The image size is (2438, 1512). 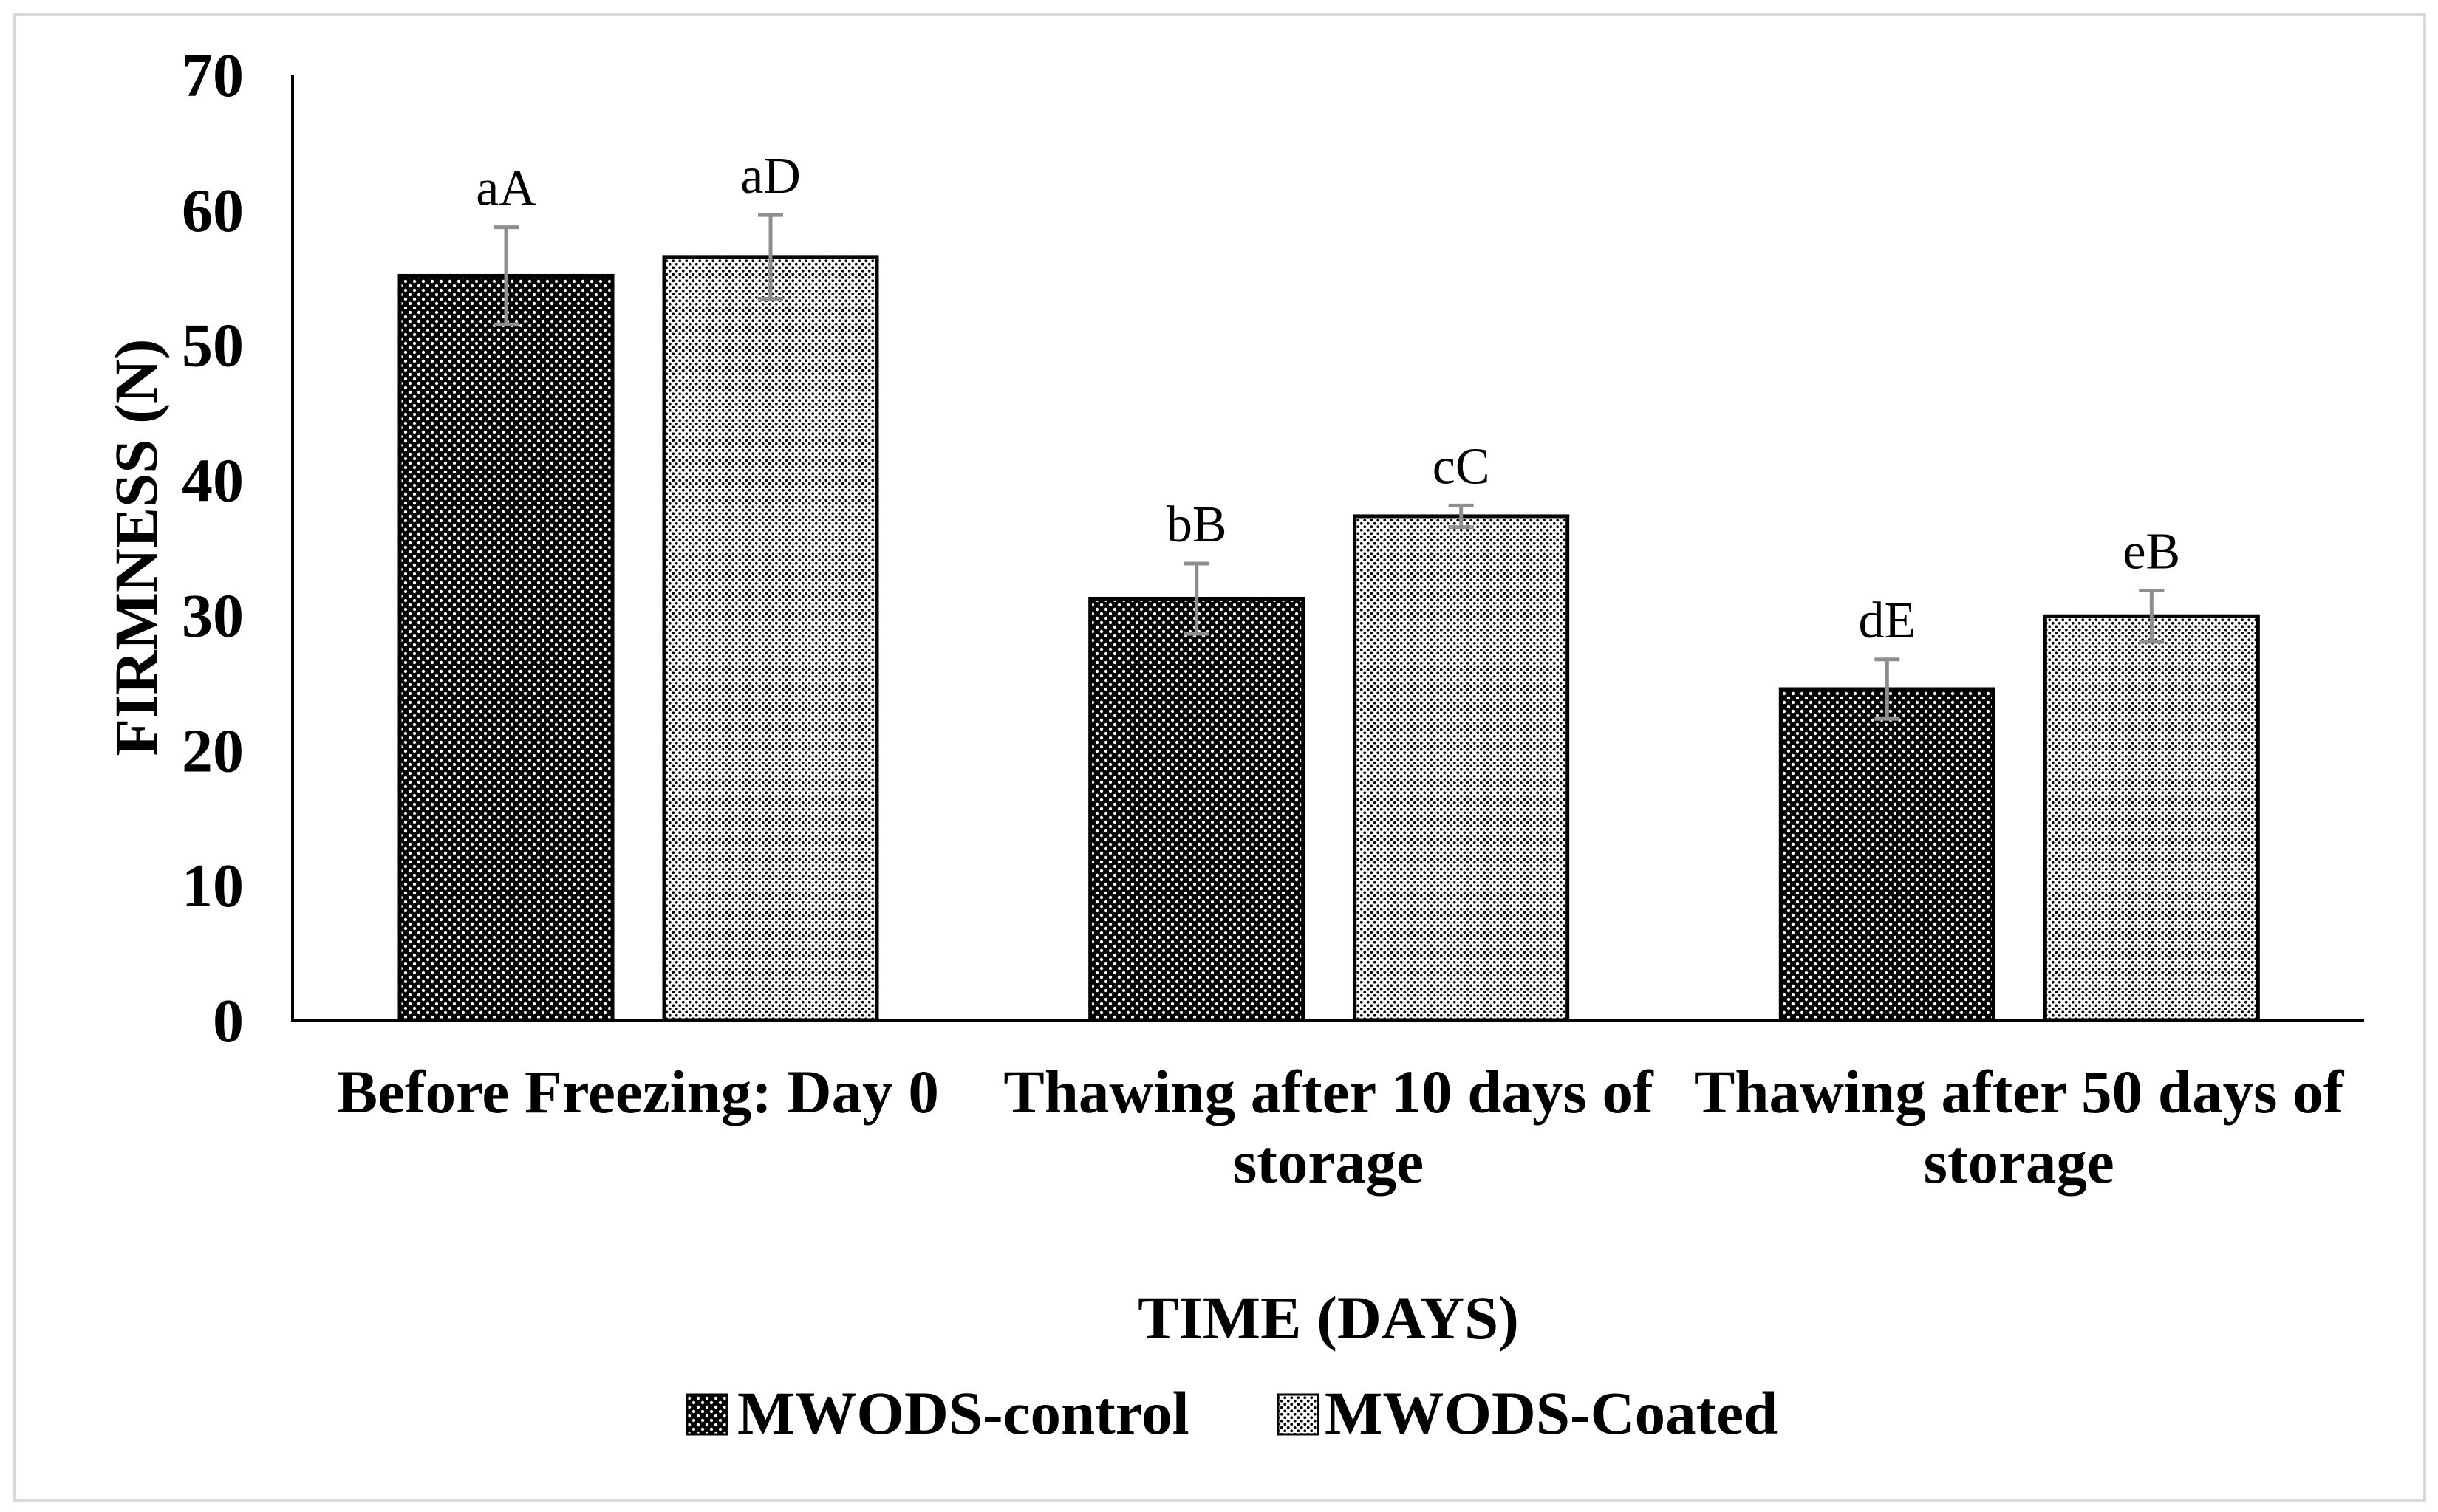 I want to click on legend: MWODS-control MWODS-Coated, so click(x=1232, y=1413).